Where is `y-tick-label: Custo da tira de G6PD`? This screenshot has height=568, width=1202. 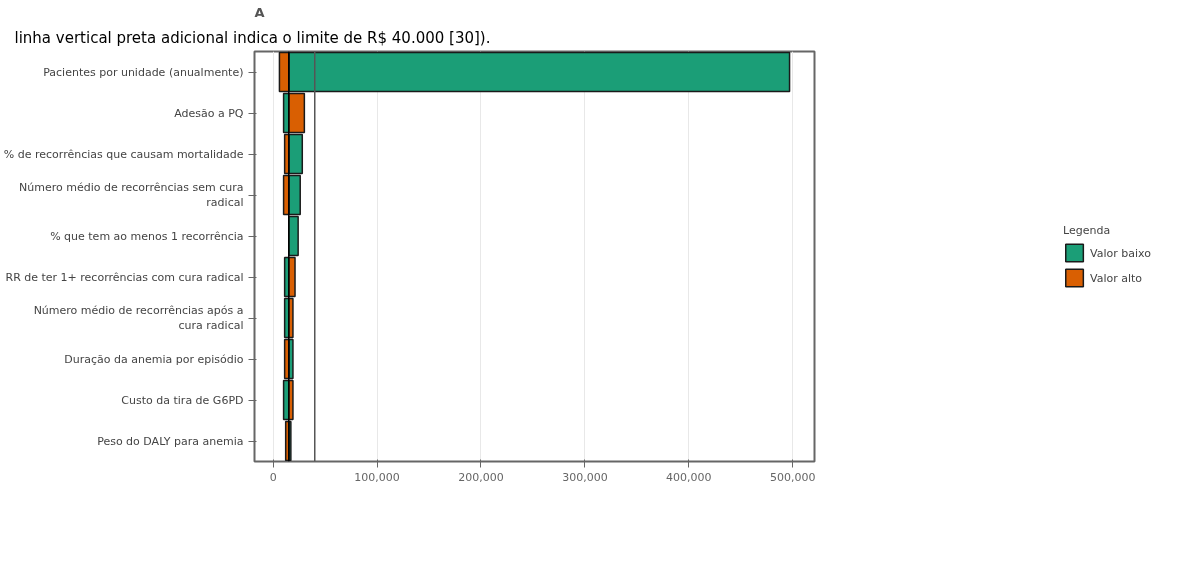
y-tick-label: Custo da tira de G6PD is located at coordinates (182, 400).